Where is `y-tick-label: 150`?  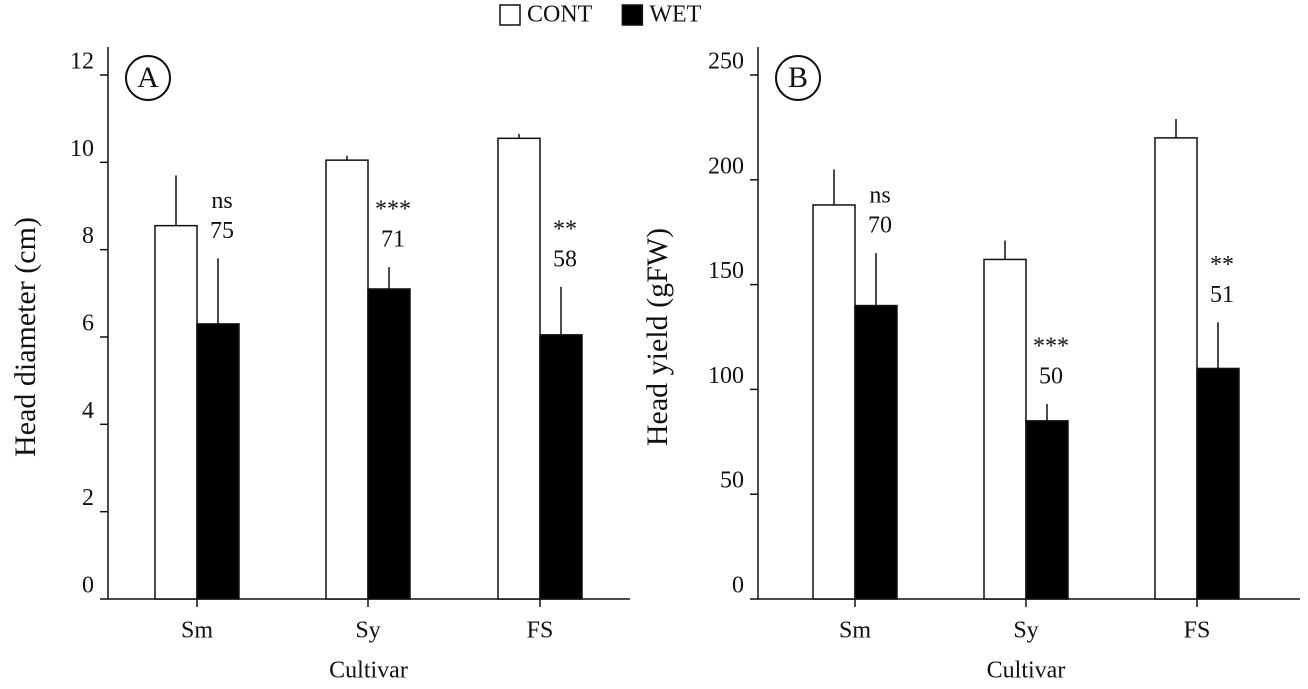
y-tick-label: 150 is located at coordinates (726, 271).